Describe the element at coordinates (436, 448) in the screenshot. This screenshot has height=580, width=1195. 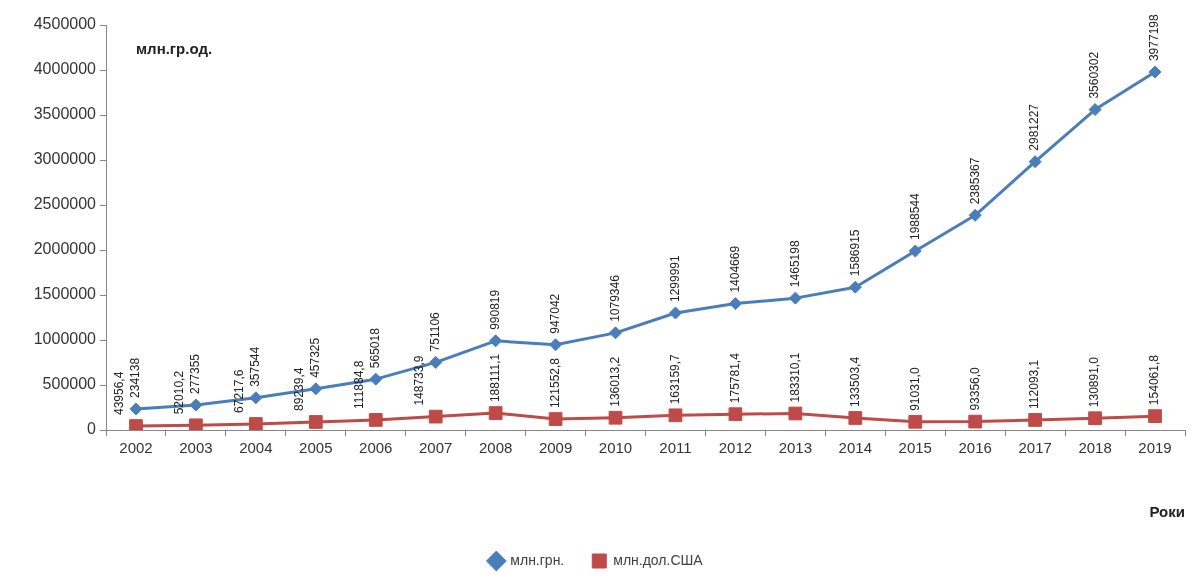
I see `x-tick-label: 2007` at that location.